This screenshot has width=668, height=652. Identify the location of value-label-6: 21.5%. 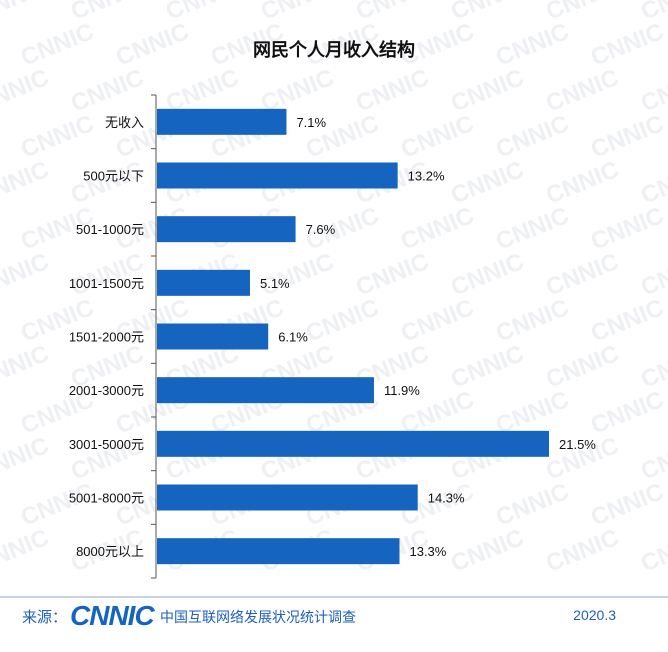
(577, 444).